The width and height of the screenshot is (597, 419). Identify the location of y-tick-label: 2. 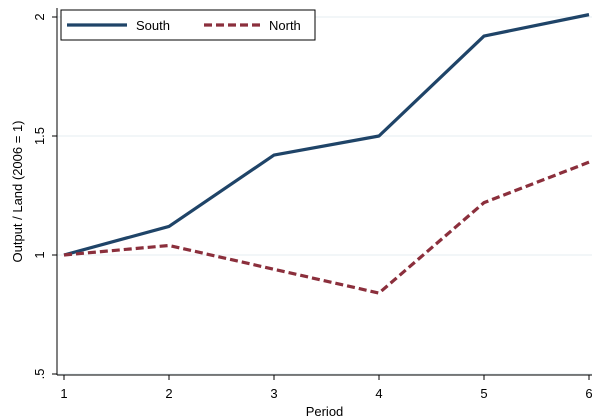
(39, 16).